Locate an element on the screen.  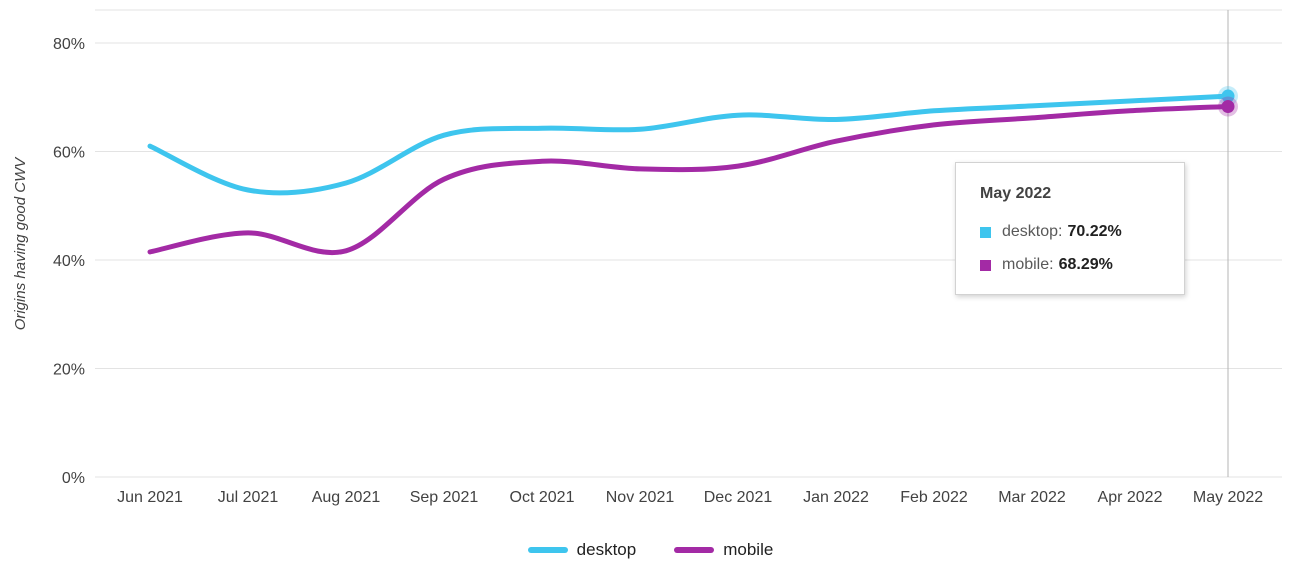
desktop-legend-swatch-icon is located at coordinates (547, 550).